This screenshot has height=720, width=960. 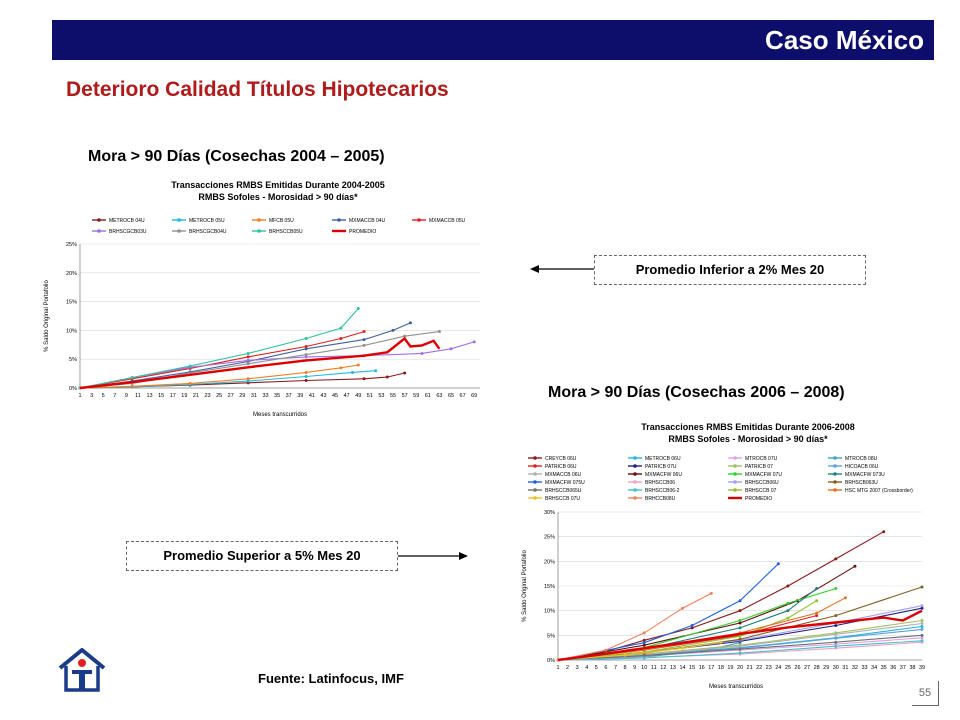 What do you see at coordinates (836, 668) in the screenshot?
I see `x-tick-label: 30` at bounding box center [836, 668].